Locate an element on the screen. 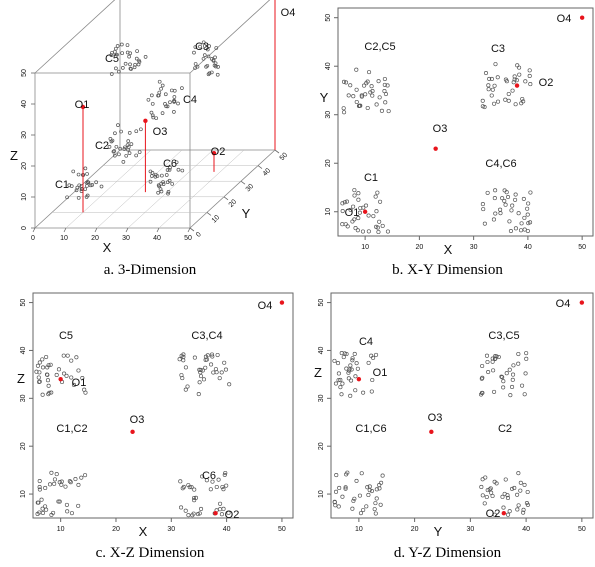 This screenshot has width=595, height=567. cluster-label: C2 is located at coordinates (102, 146).